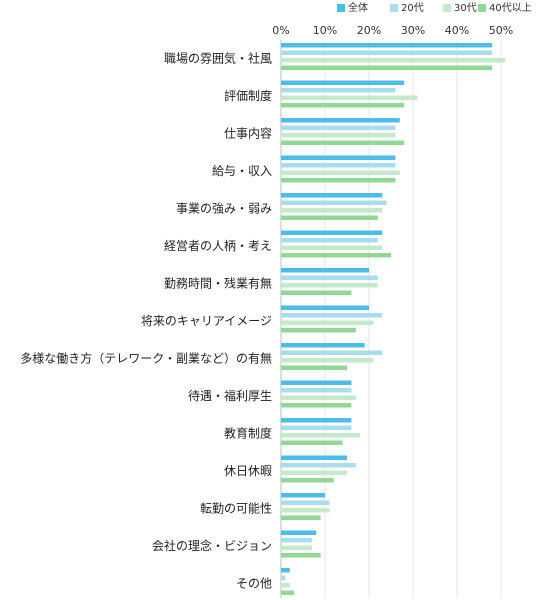 The width and height of the screenshot is (556, 600). Describe the element at coordinates (218, 246) in the screenshot. I see `category-label: 経営者の人柄・考え` at that location.